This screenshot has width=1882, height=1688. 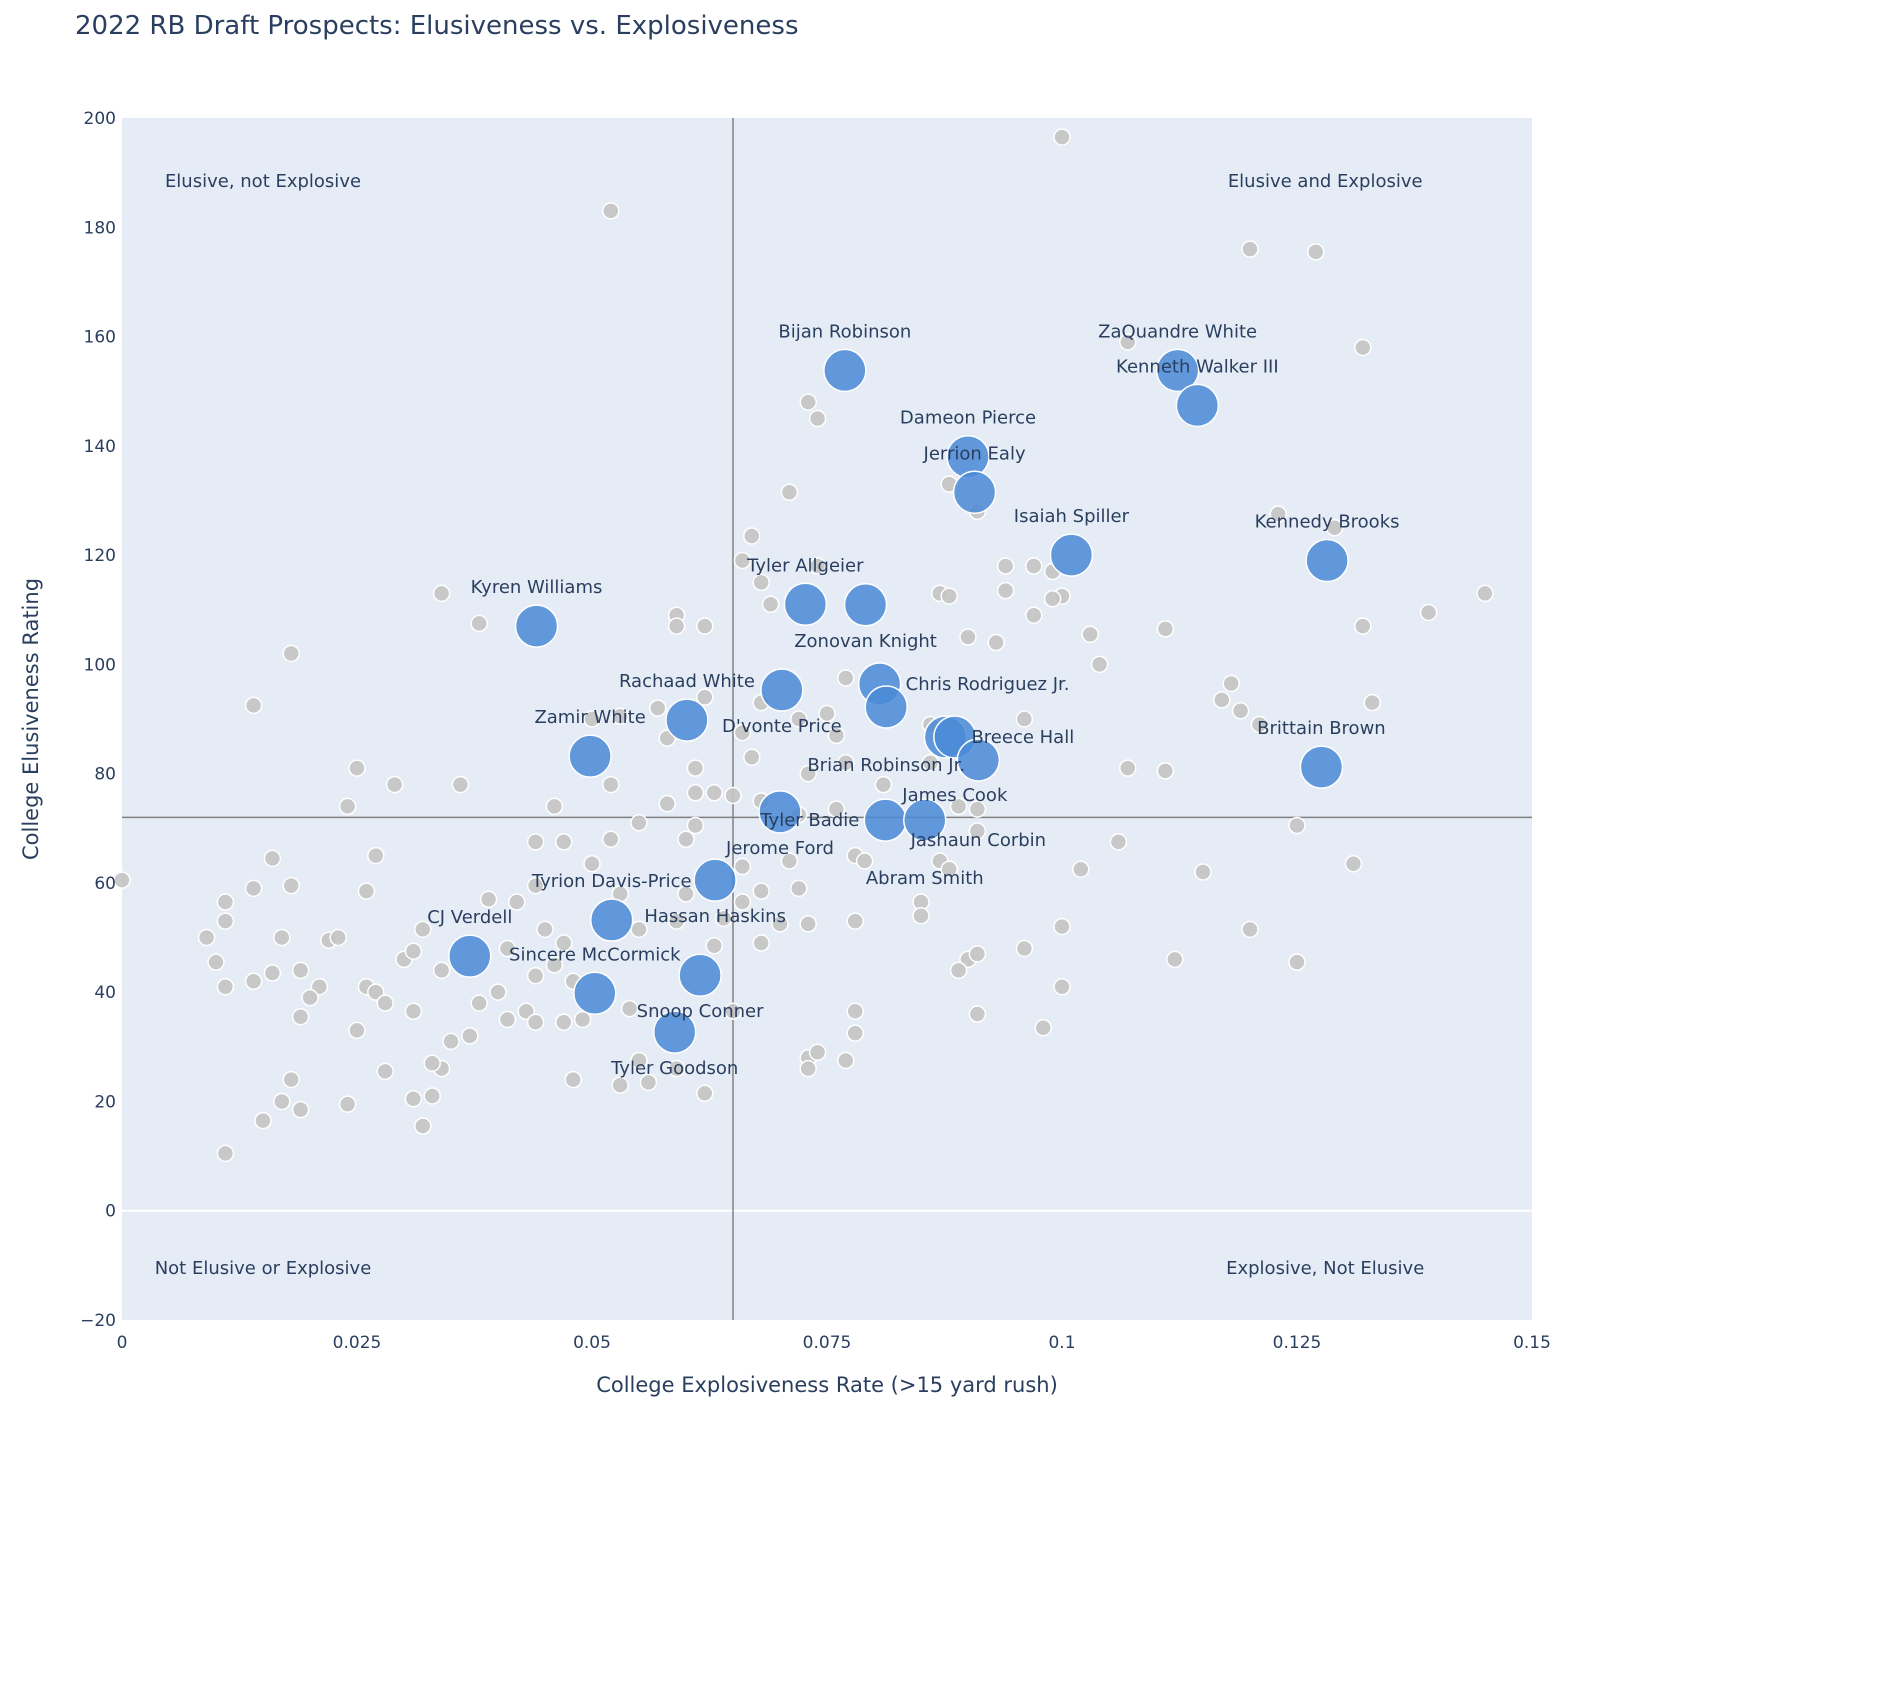 What do you see at coordinates (595, 954) in the screenshot?
I see `prospect-label: Sincere McCormick` at bounding box center [595, 954].